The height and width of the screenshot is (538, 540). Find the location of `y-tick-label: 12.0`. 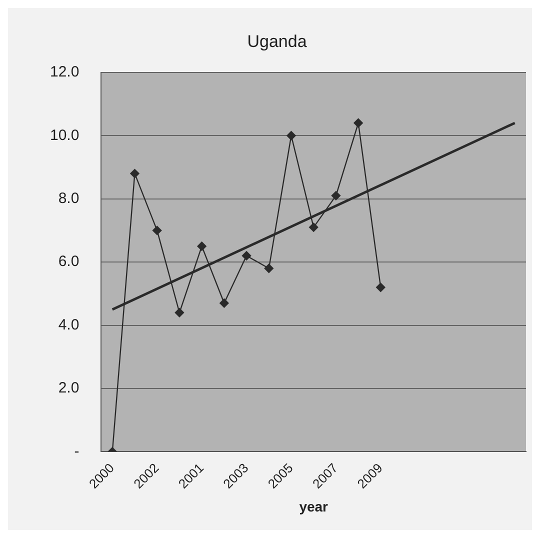

y-tick-label: 12.0 is located at coordinates (65, 72).